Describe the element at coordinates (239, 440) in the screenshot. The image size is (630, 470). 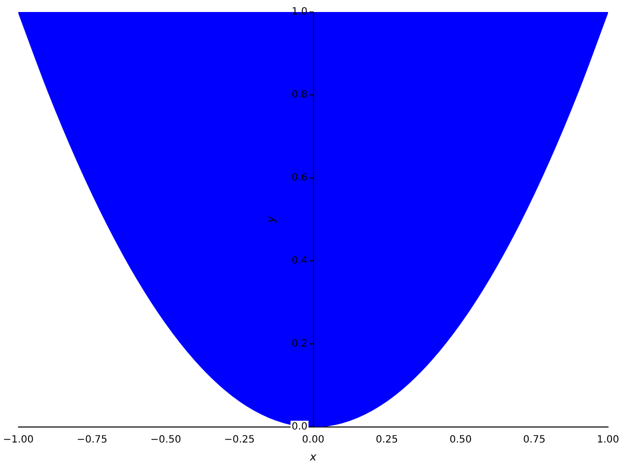
I see `x-tick-label: −0.25` at that location.